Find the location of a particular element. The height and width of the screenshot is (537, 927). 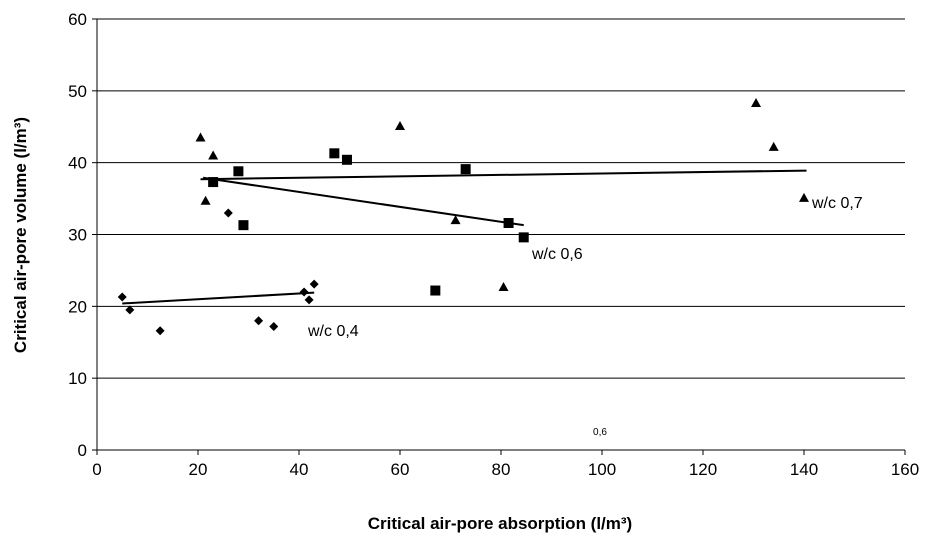

x-tick-label-40: 40 is located at coordinates (299, 469).